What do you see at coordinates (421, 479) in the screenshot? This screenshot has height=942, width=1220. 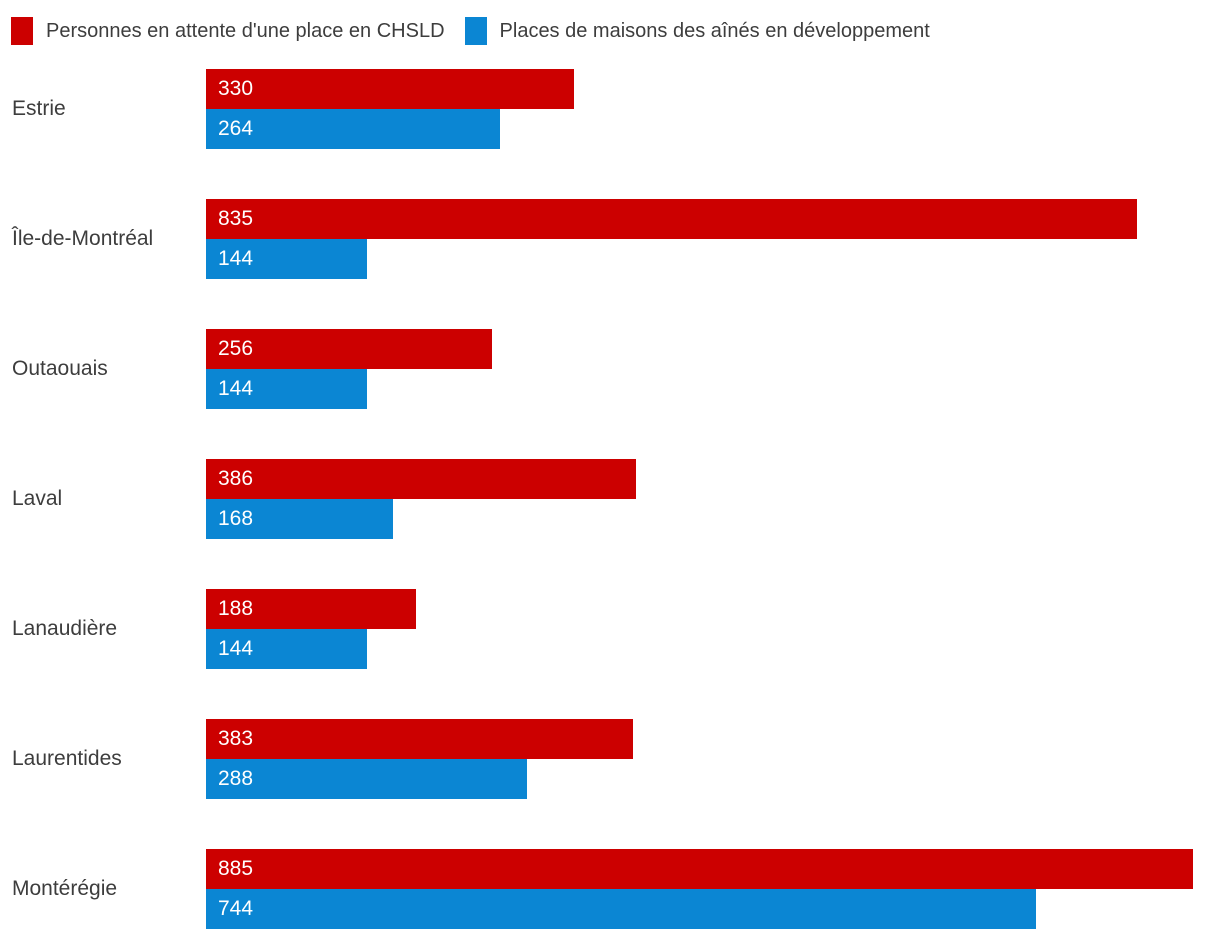 I see `bar-chsld: 386` at bounding box center [421, 479].